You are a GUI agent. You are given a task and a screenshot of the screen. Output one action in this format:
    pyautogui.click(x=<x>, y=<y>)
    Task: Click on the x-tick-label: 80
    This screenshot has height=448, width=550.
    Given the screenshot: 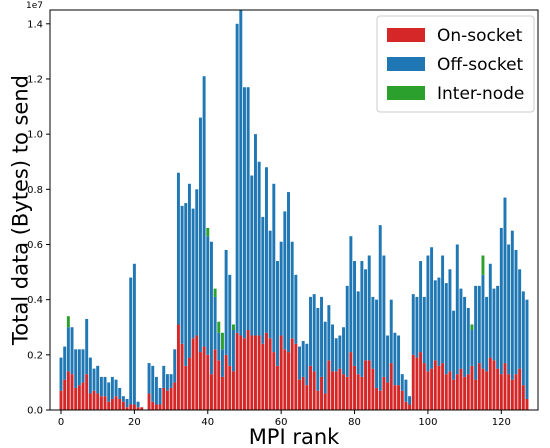 What is the action you would take?
    pyautogui.click(x=354, y=422)
    